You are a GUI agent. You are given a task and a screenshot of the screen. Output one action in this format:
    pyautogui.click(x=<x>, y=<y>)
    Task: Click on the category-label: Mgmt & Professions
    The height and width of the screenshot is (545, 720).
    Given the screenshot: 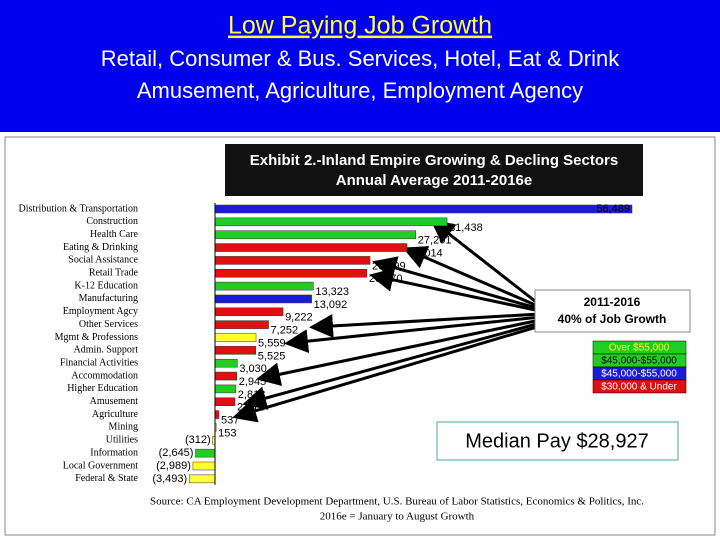 What is the action you would take?
    pyautogui.click(x=96, y=337)
    